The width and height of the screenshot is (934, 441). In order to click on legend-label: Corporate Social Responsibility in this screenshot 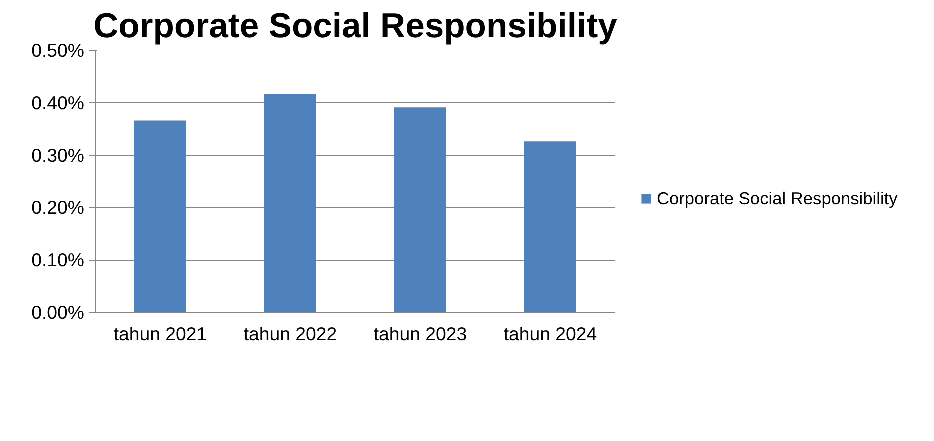, I will do `click(777, 198)`.